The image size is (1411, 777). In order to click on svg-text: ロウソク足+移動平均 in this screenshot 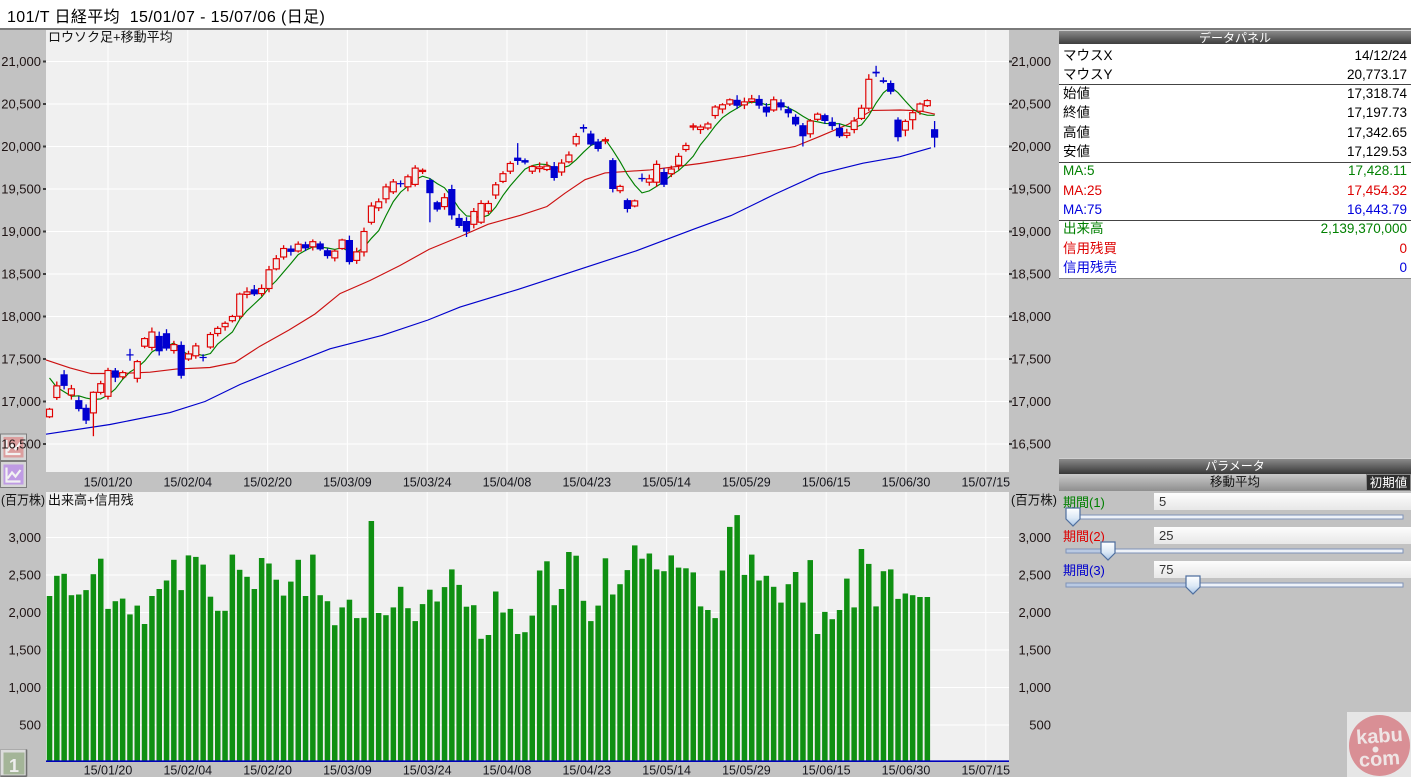, I will do `click(110, 37)`.